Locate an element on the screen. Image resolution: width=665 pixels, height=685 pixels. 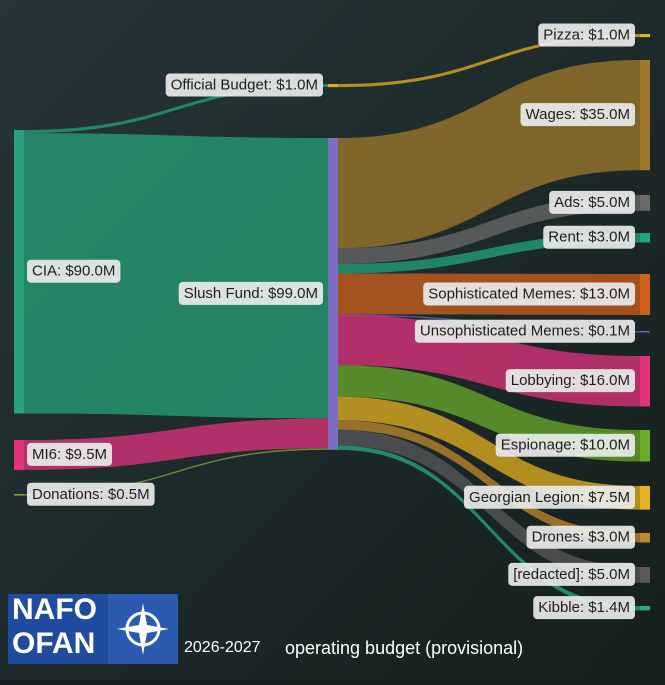
node-label: Wages: $35.0M is located at coordinates (578, 114).